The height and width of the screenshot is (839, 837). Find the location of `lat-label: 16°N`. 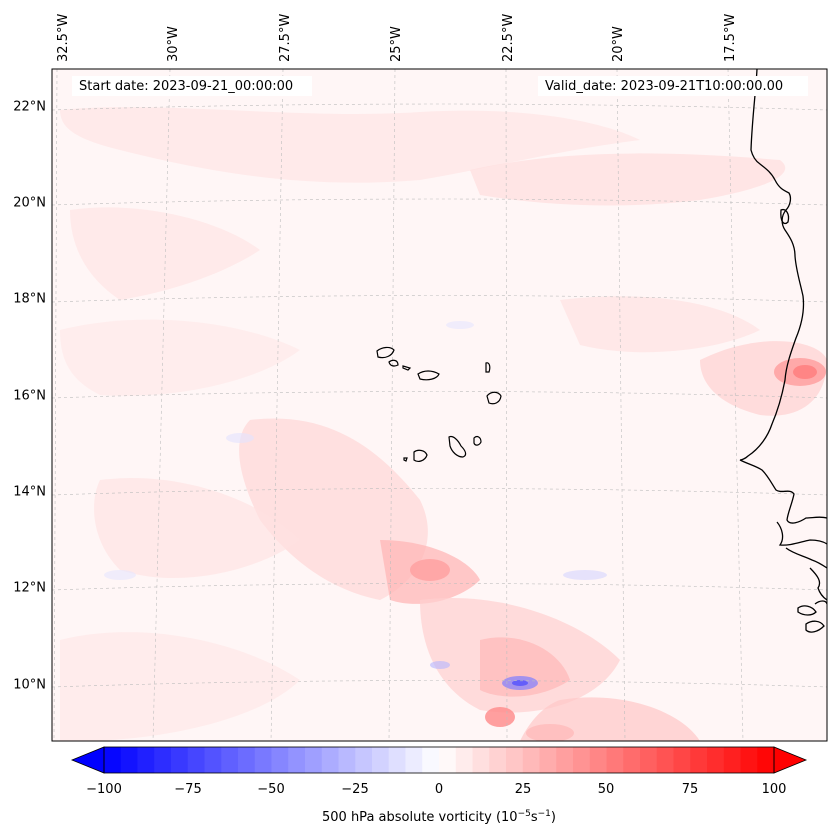

lat-label: 16°N is located at coordinates (29, 396).